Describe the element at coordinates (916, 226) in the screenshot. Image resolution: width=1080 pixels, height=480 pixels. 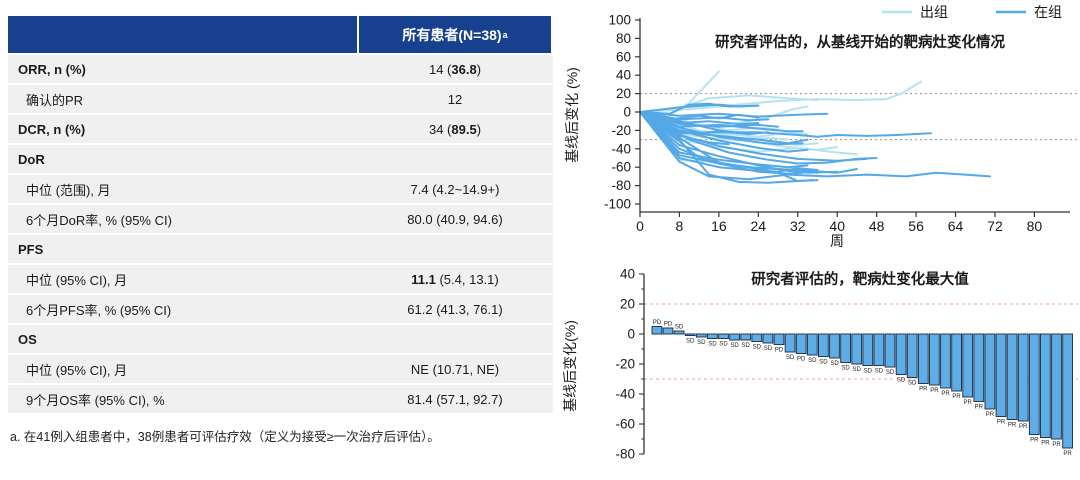
I see `svg-text: 56` at that location.